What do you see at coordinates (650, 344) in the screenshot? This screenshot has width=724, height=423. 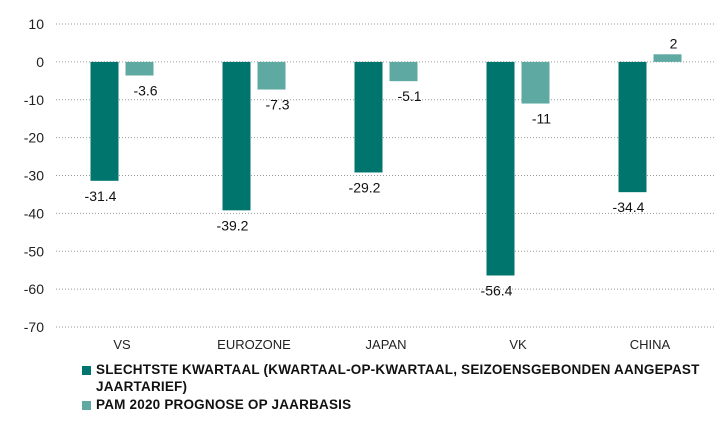 I see `x-tick-label: CHINA` at bounding box center [650, 344].